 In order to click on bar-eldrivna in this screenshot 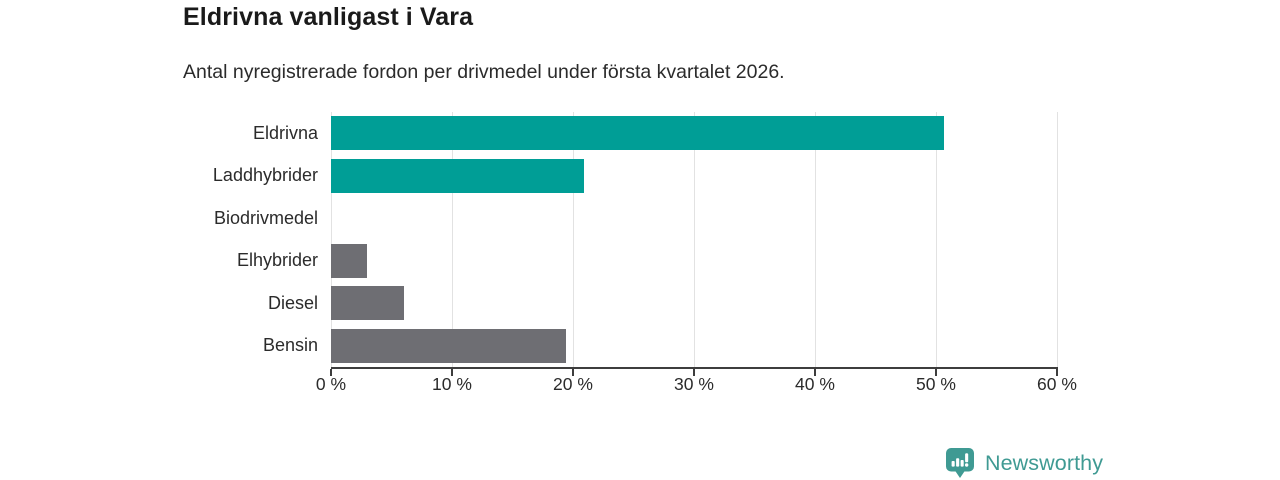, I will do `click(638, 133)`.